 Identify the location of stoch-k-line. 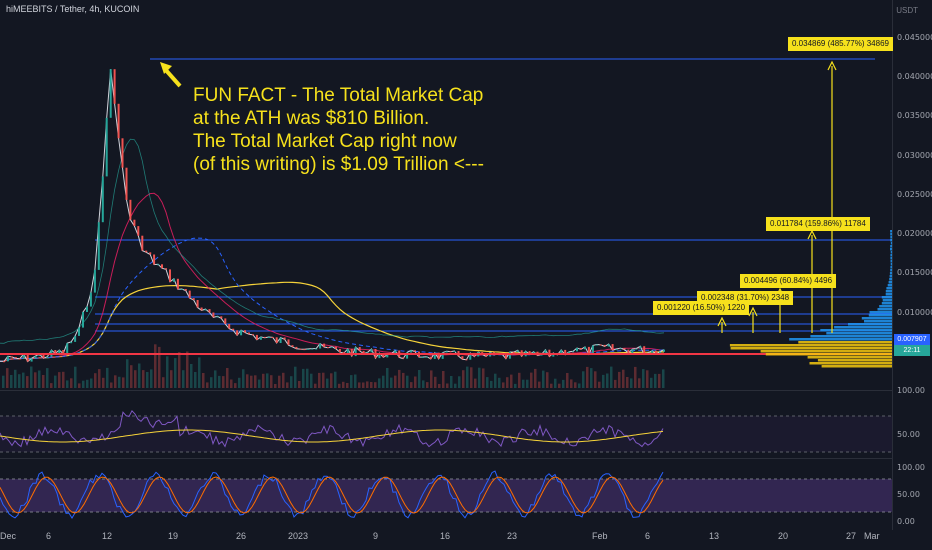
(332, 494).